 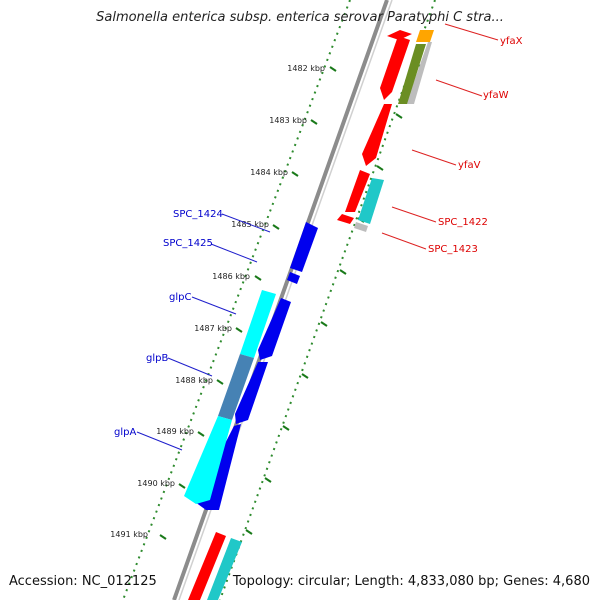 What do you see at coordinates (83, 581) in the screenshot?
I see `accession-text: Accession: NC_012125` at bounding box center [83, 581].